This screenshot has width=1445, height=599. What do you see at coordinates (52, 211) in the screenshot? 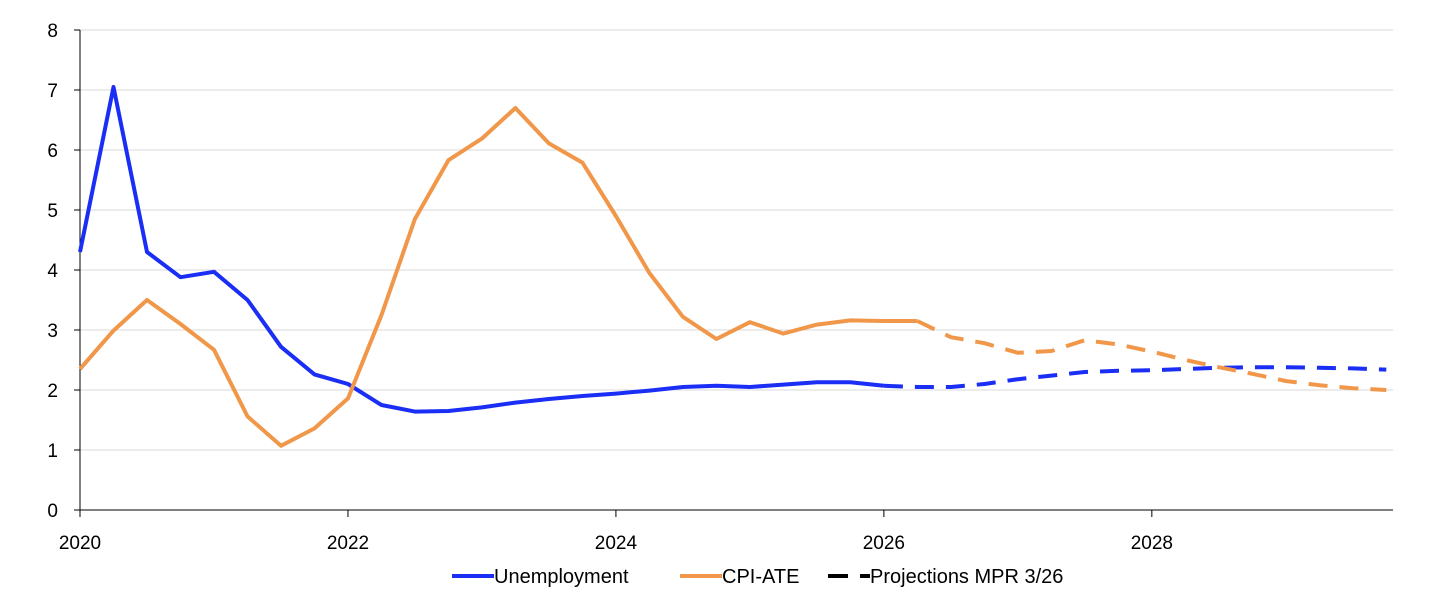
I see `y-tick-label: 5` at bounding box center [52, 211].